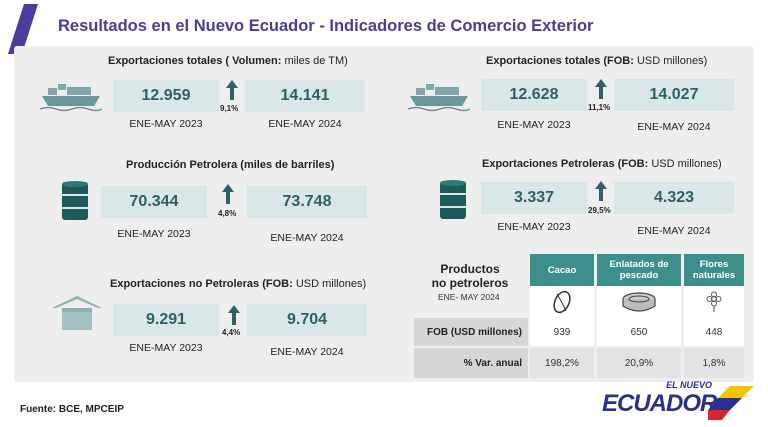 This screenshot has height=427, width=768. Describe the element at coordinates (674, 95) in the screenshot. I see `value-2024: 14.027` at that location.